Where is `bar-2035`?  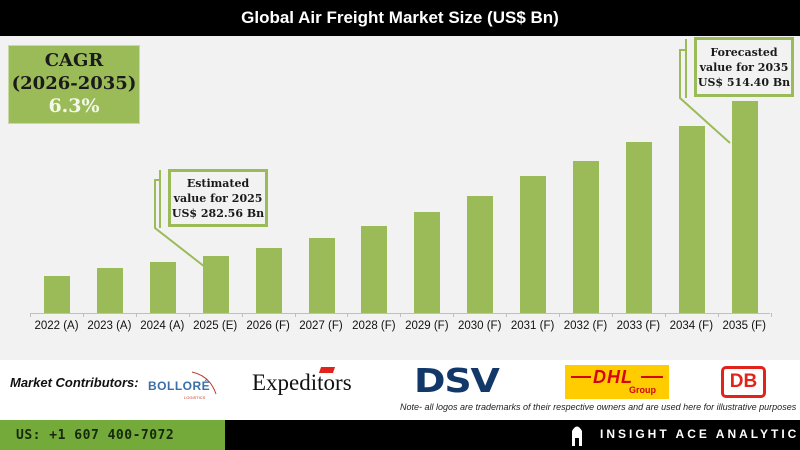
bar-2035 is located at coordinates (744, 207).